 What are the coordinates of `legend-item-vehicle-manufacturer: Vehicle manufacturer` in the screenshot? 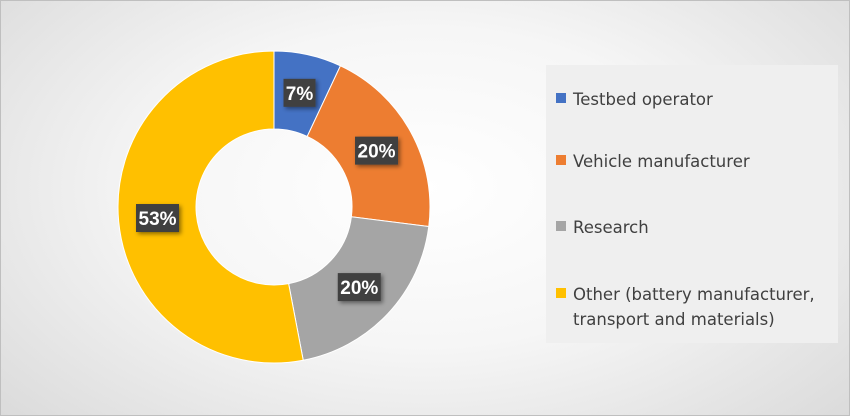 It's located at (697, 161).